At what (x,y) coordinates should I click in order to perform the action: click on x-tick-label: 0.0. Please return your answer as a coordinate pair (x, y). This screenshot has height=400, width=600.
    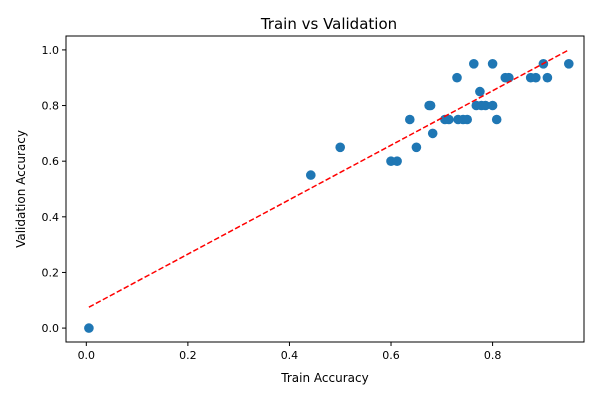
    Looking at the image, I should click on (87, 355).